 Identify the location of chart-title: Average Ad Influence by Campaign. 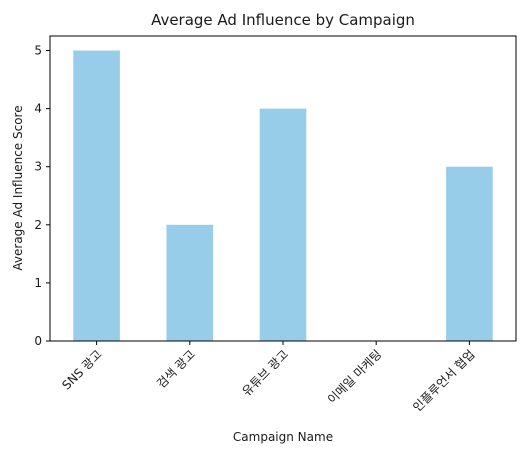
(283, 20).